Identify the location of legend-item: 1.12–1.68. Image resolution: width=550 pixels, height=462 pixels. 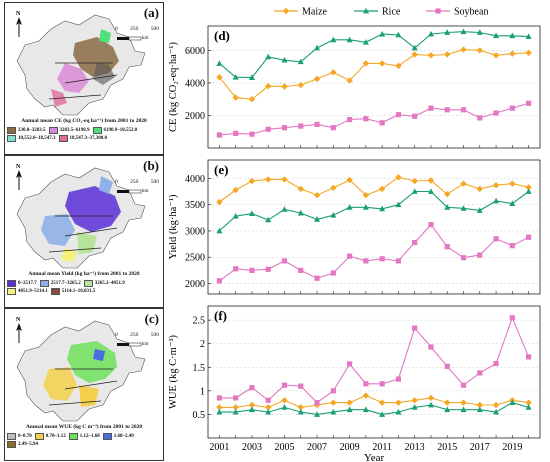
(84, 436).